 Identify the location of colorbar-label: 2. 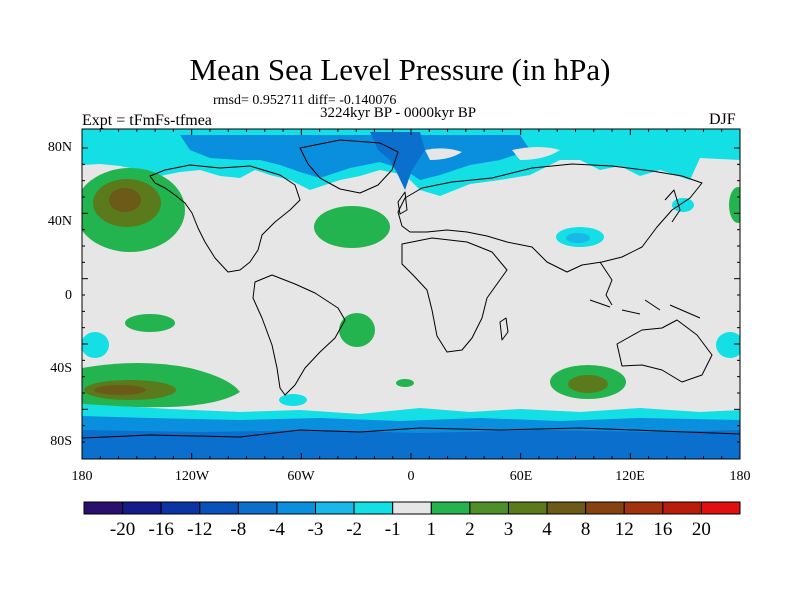
(470, 529).